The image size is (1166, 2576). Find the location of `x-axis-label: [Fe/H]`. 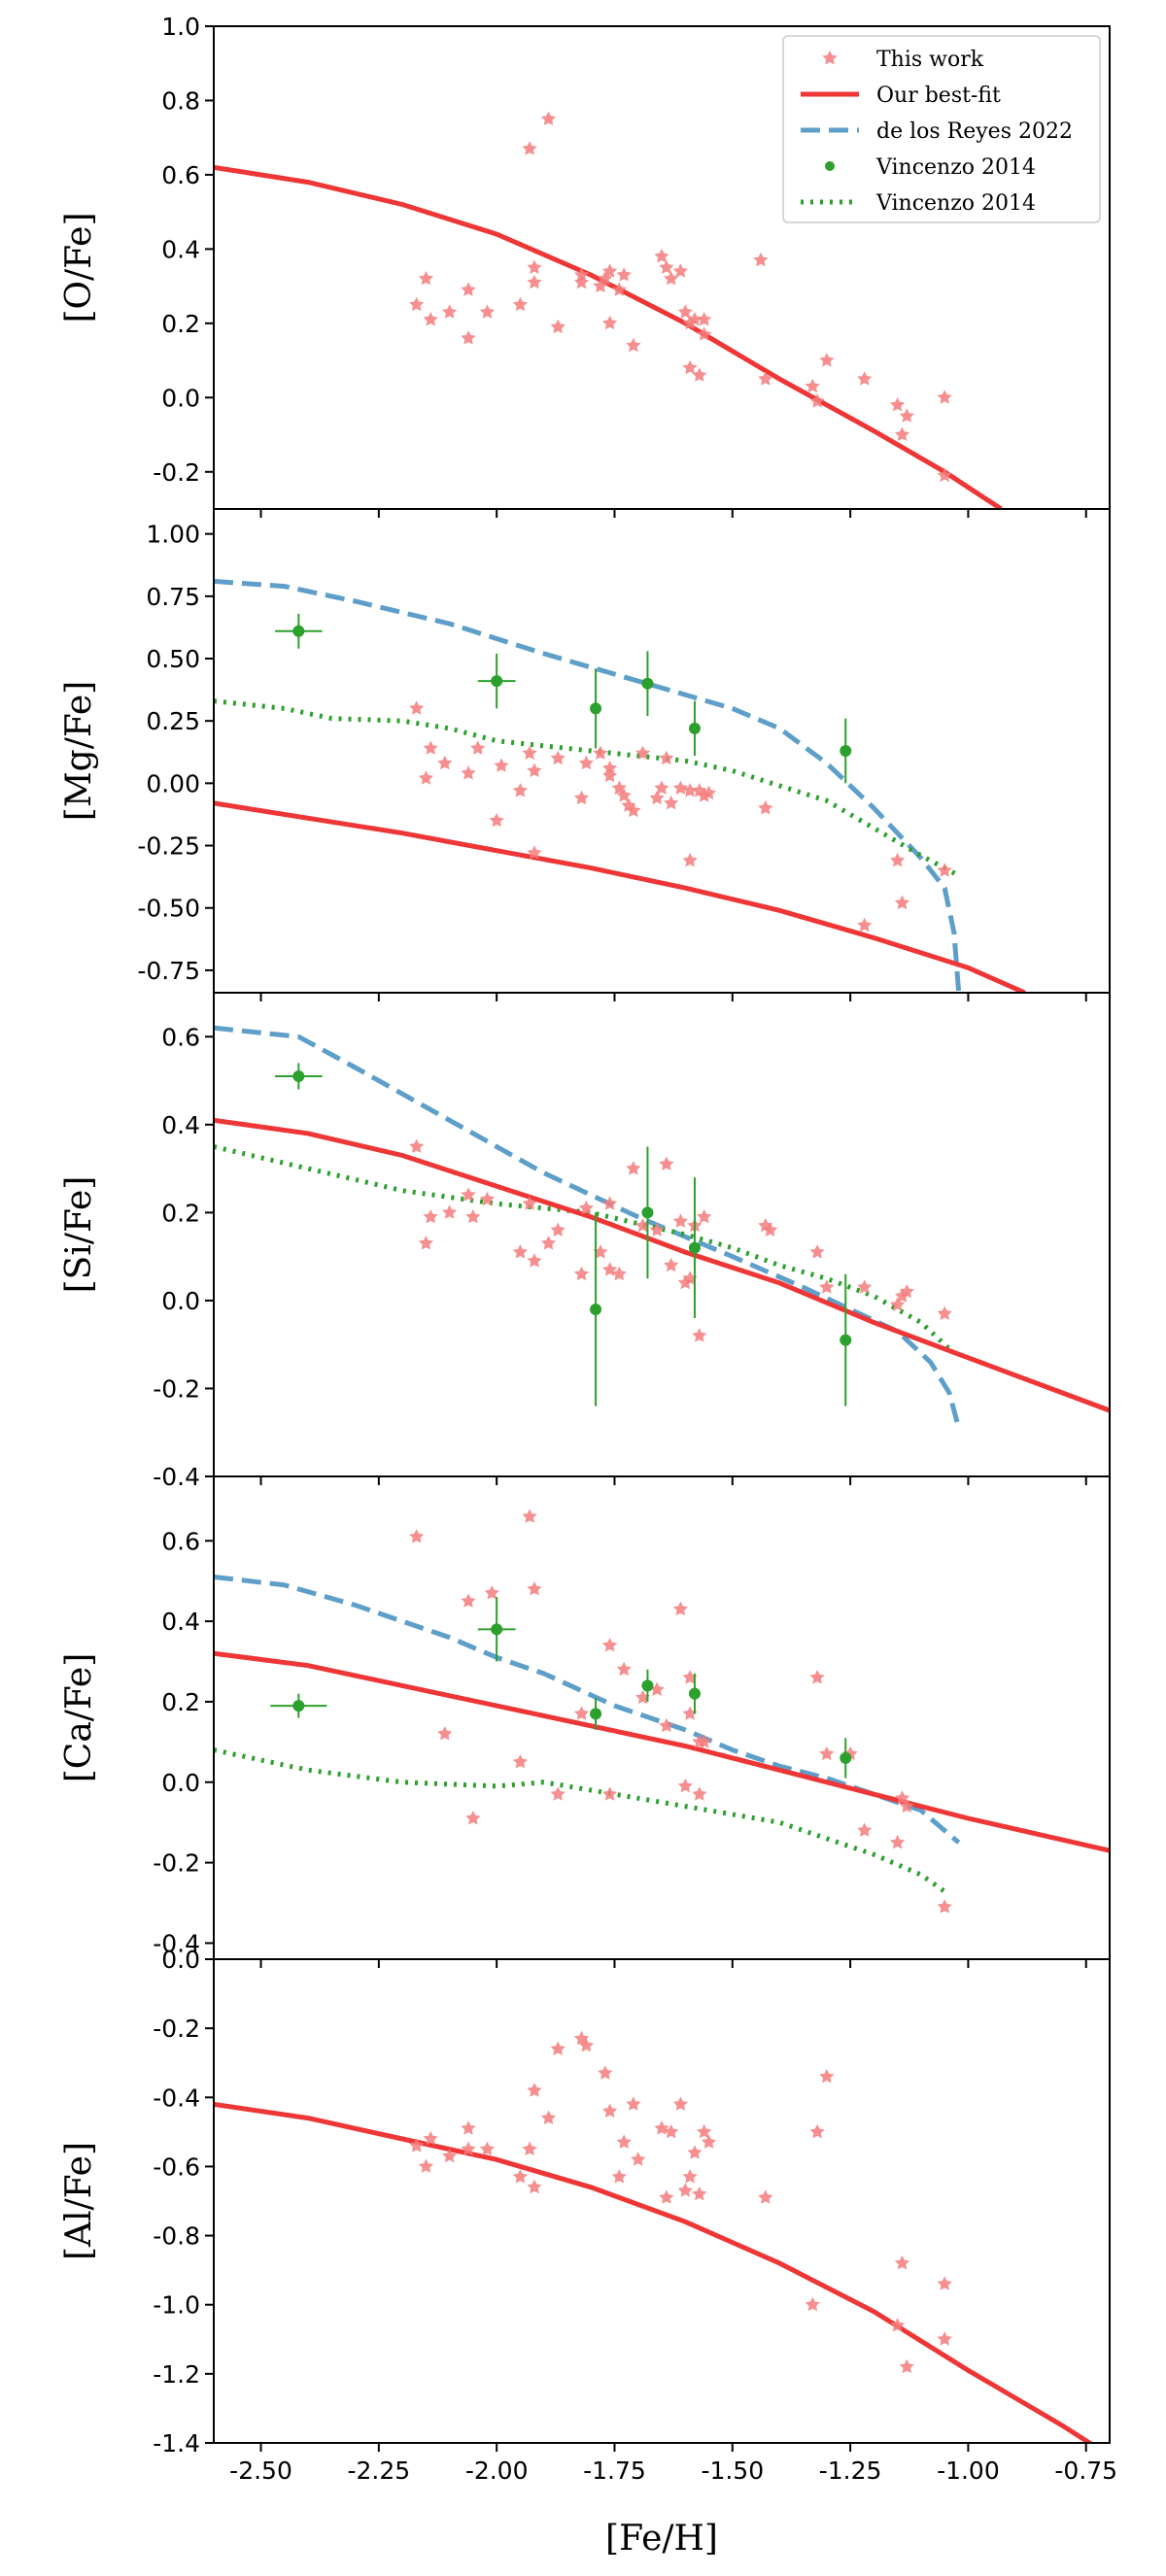

x-axis-label: [Fe/H] is located at coordinates (661, 2539).